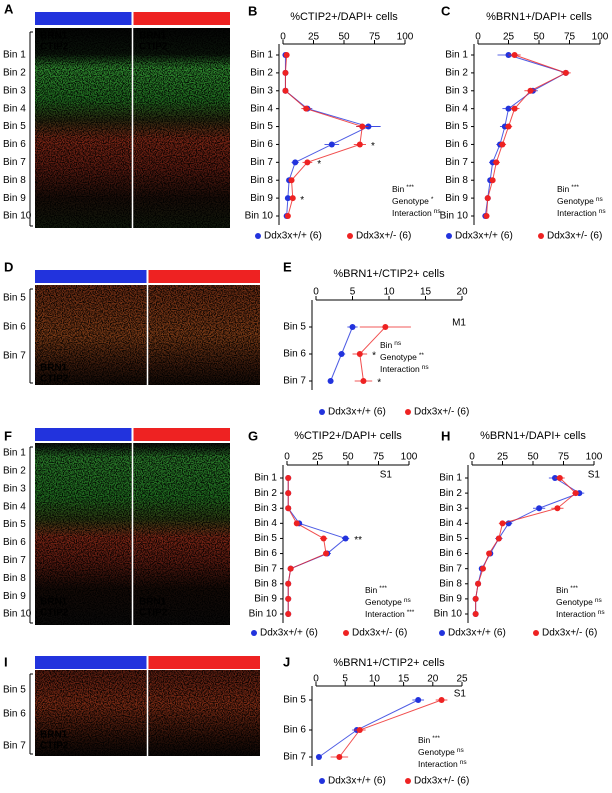 The height and width of the screenshot is (793, 612). I want to click on x-tick-label: 25, so click(462, 679).